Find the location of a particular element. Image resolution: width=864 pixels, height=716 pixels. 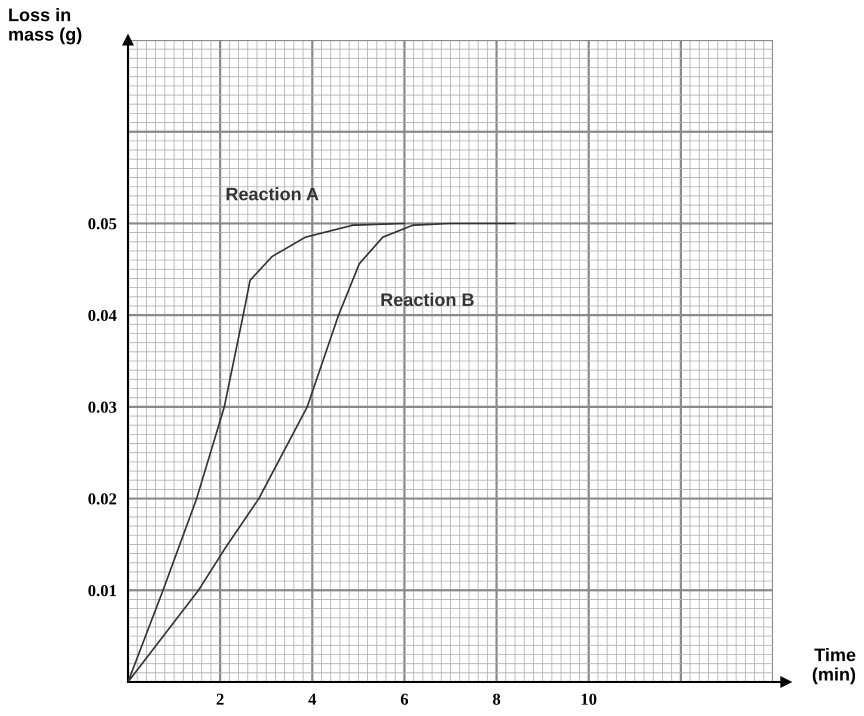

x-axis-title: Time (min) is located at coordinates (834, 666).